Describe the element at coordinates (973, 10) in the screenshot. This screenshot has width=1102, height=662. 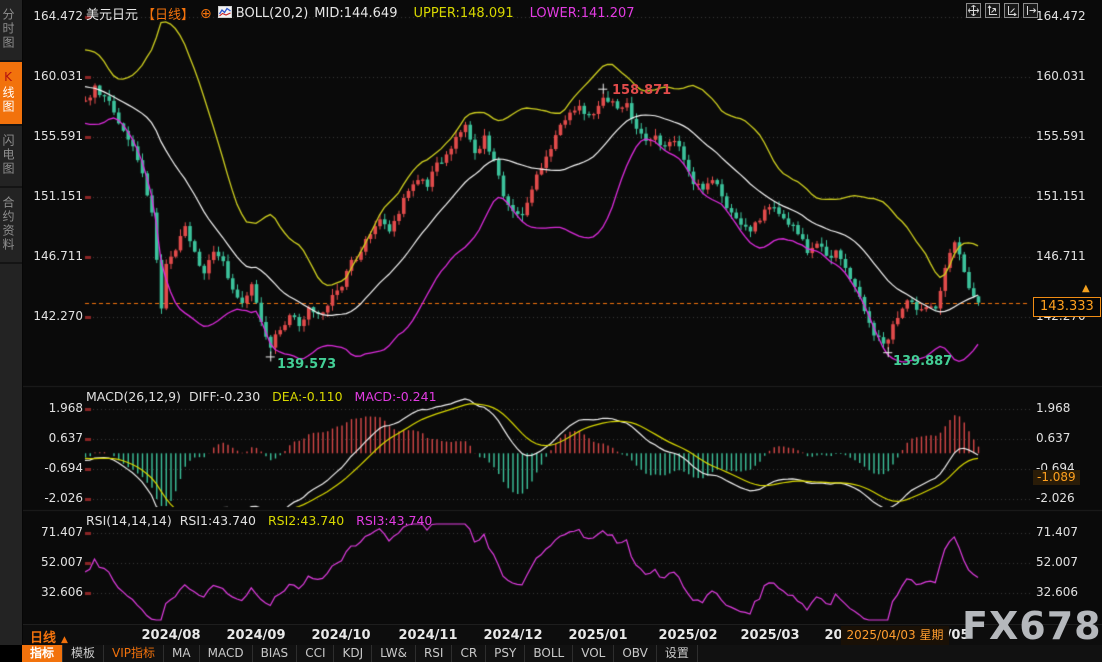
I see `move-icon` at that location.